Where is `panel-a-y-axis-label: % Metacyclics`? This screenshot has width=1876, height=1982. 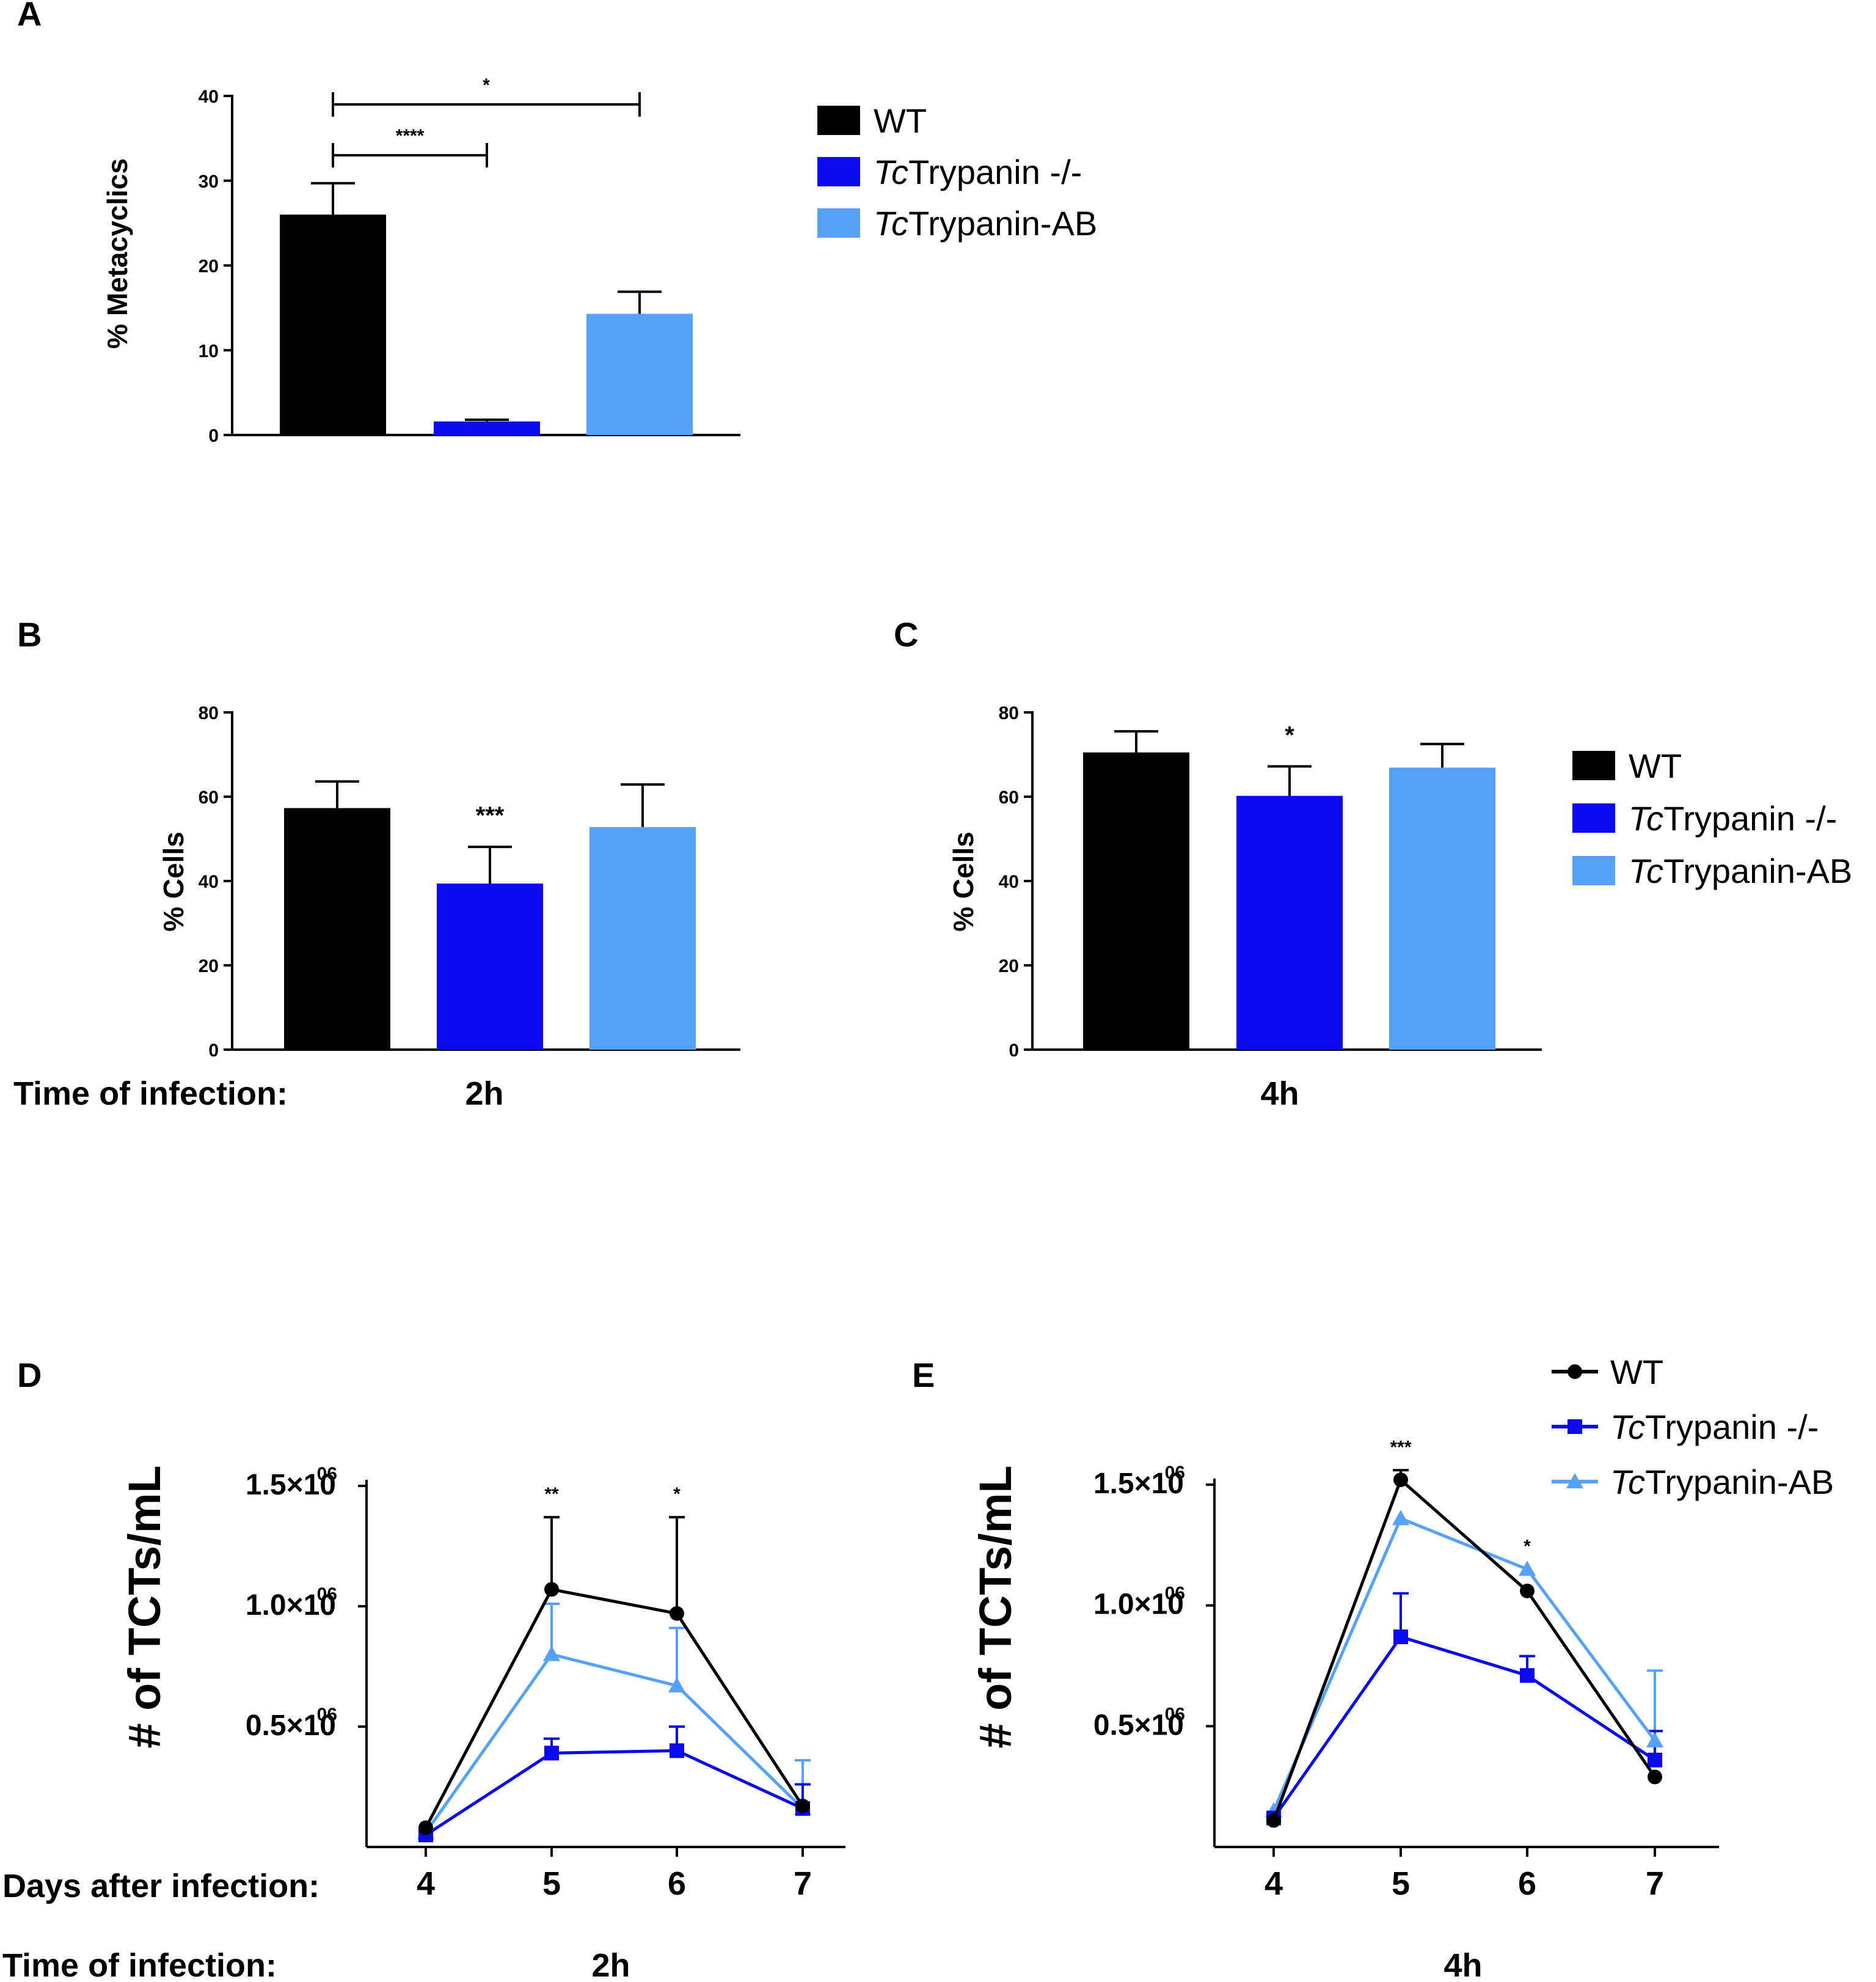 panel-a-y-axis-label: % Metacyclics is located at coordinates (117, 254).